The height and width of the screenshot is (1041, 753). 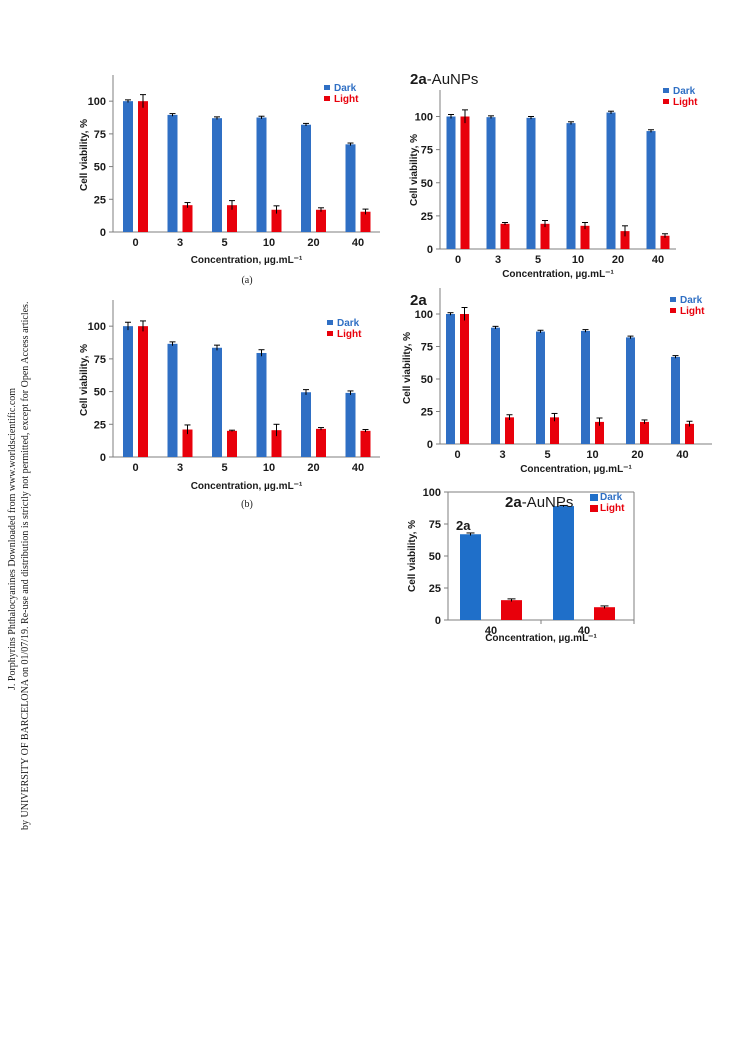 I want to click on panel-label-b: (b), so click(x=247, y=504).